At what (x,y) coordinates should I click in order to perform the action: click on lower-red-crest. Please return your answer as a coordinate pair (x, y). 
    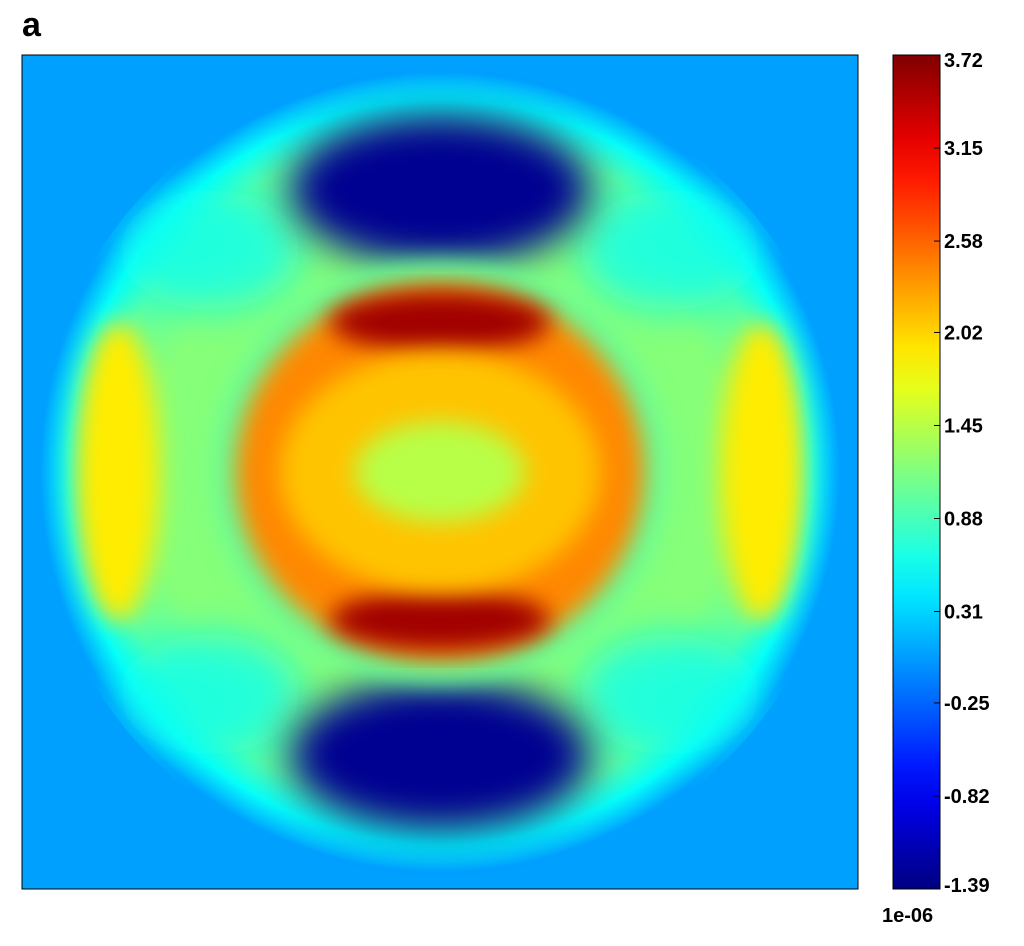
    Looking at the image, I should click on (440, 620).